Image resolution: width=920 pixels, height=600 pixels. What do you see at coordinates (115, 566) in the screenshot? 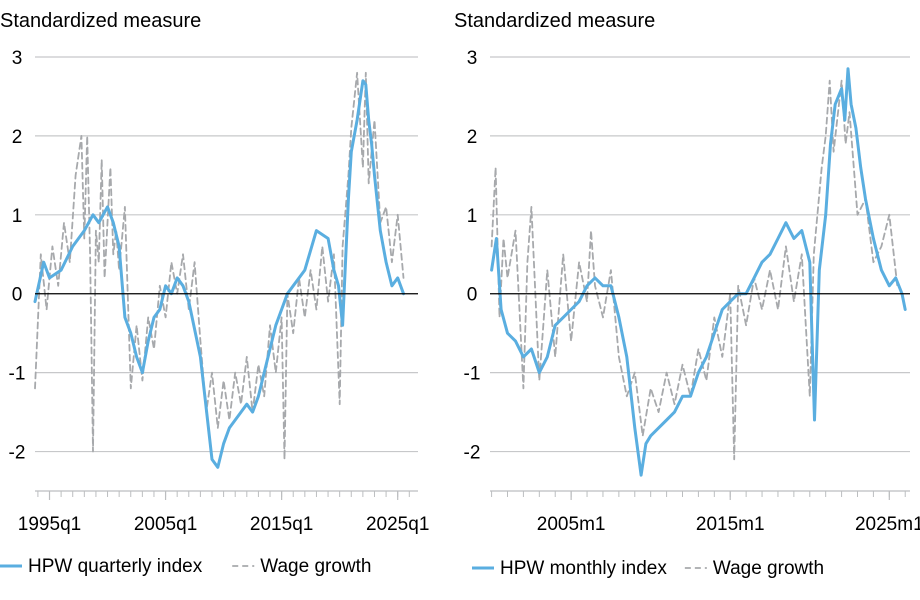
I see `legend-label: HPW quarterly index` at bounding box center [115, 566].